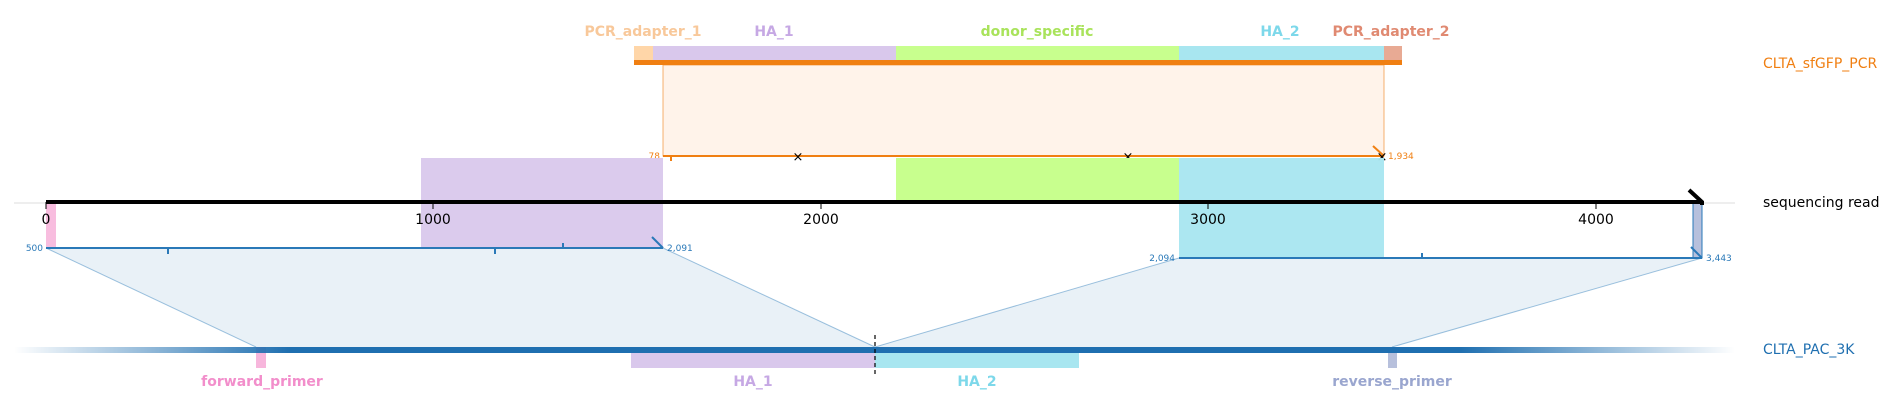 The height and width of the screenshot is (415, 1889). I want to click on ha-2-block-pcr, so click(1281, 54).